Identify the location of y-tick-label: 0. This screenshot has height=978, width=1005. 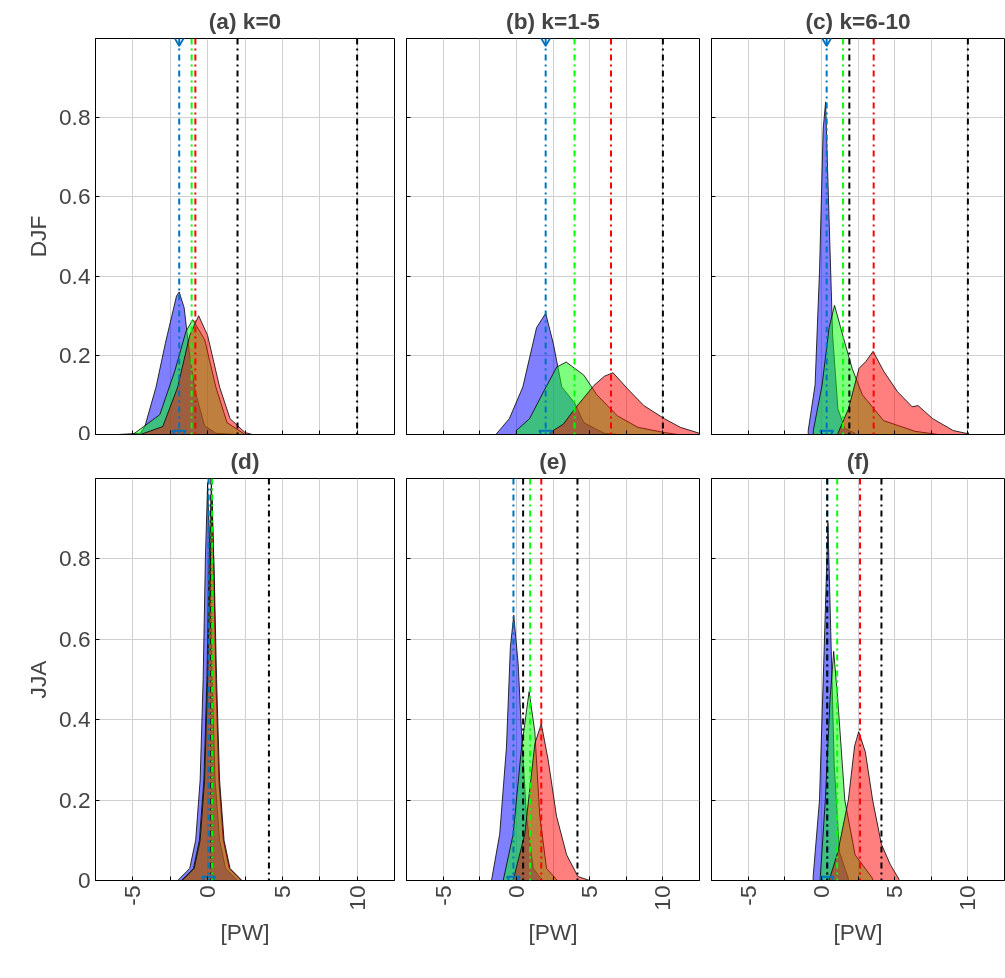
(84, 432).